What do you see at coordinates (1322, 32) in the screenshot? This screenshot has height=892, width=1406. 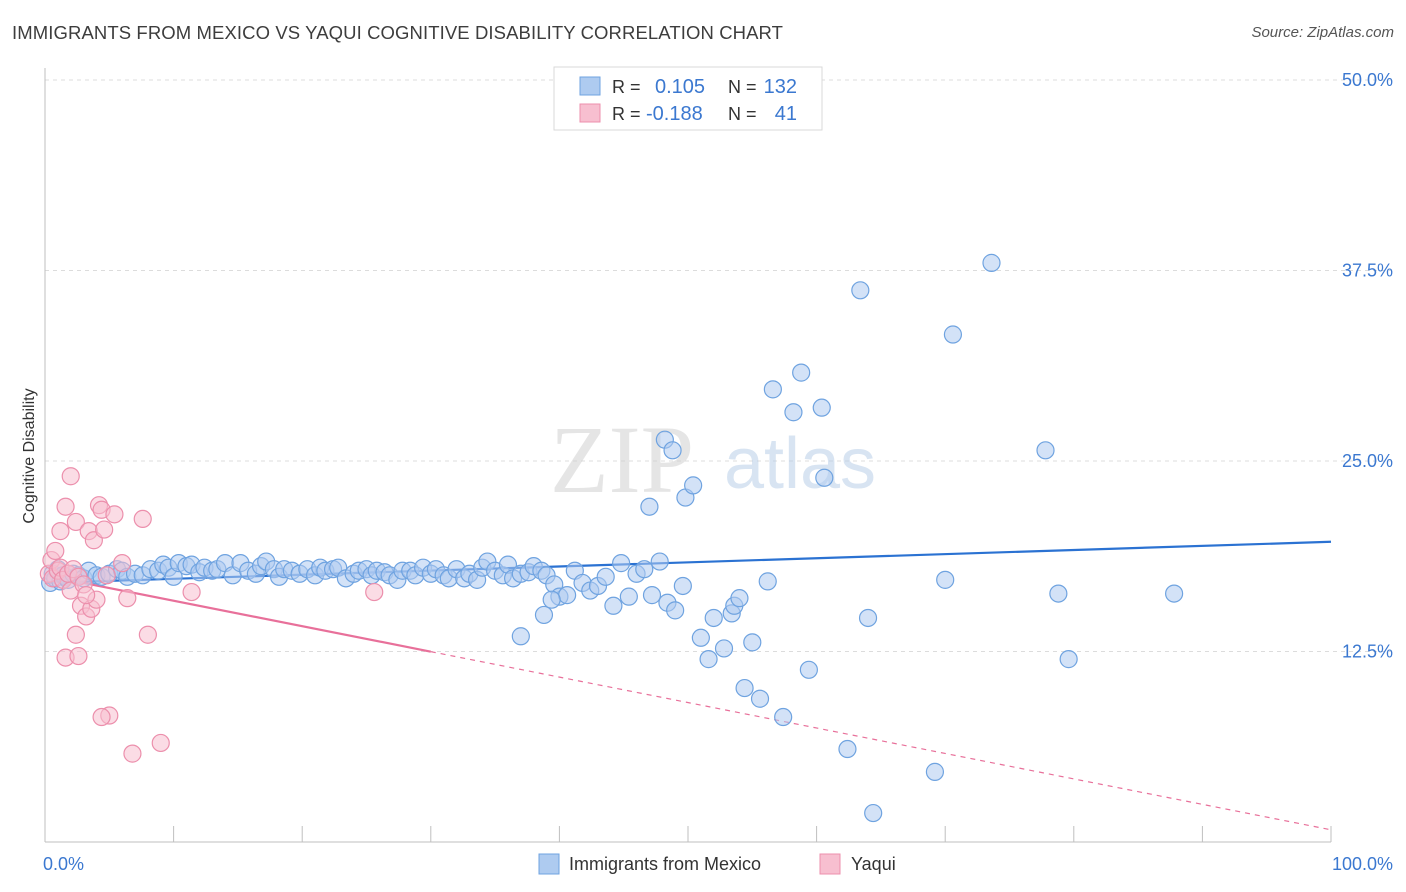 I see `source-label: Source: ZipAtlas.com` at bounding box center [1322, 32].